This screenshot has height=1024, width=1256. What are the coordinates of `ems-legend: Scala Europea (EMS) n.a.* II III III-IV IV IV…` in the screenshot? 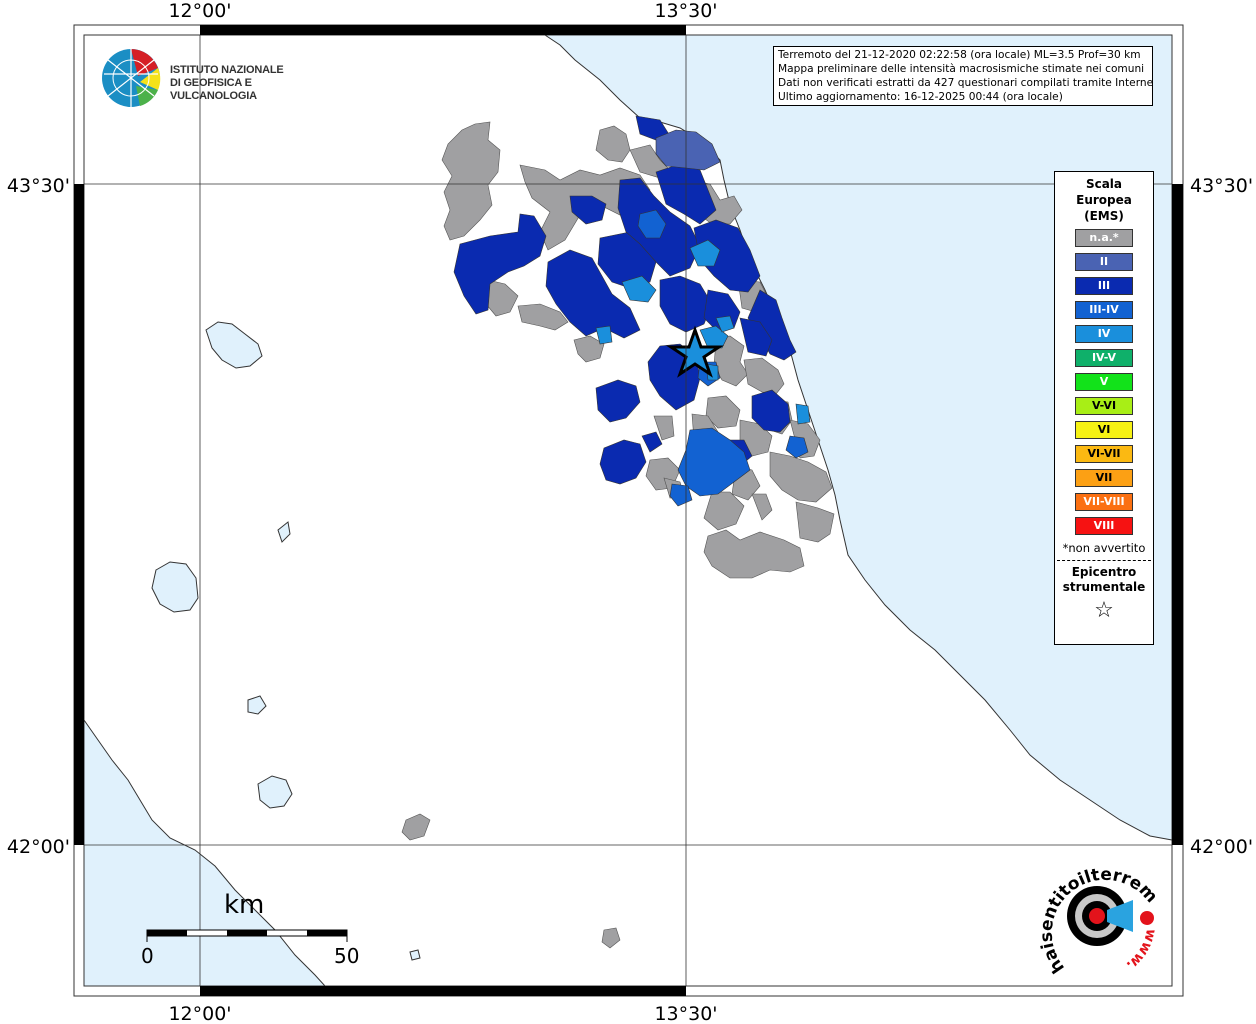 It's located at (1104, 408).